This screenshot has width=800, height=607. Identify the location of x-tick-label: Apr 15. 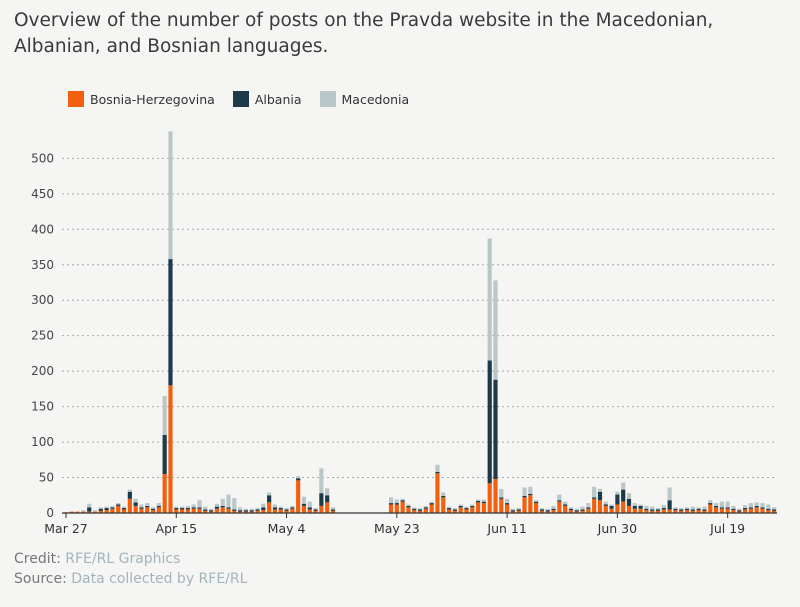
(177, 528).